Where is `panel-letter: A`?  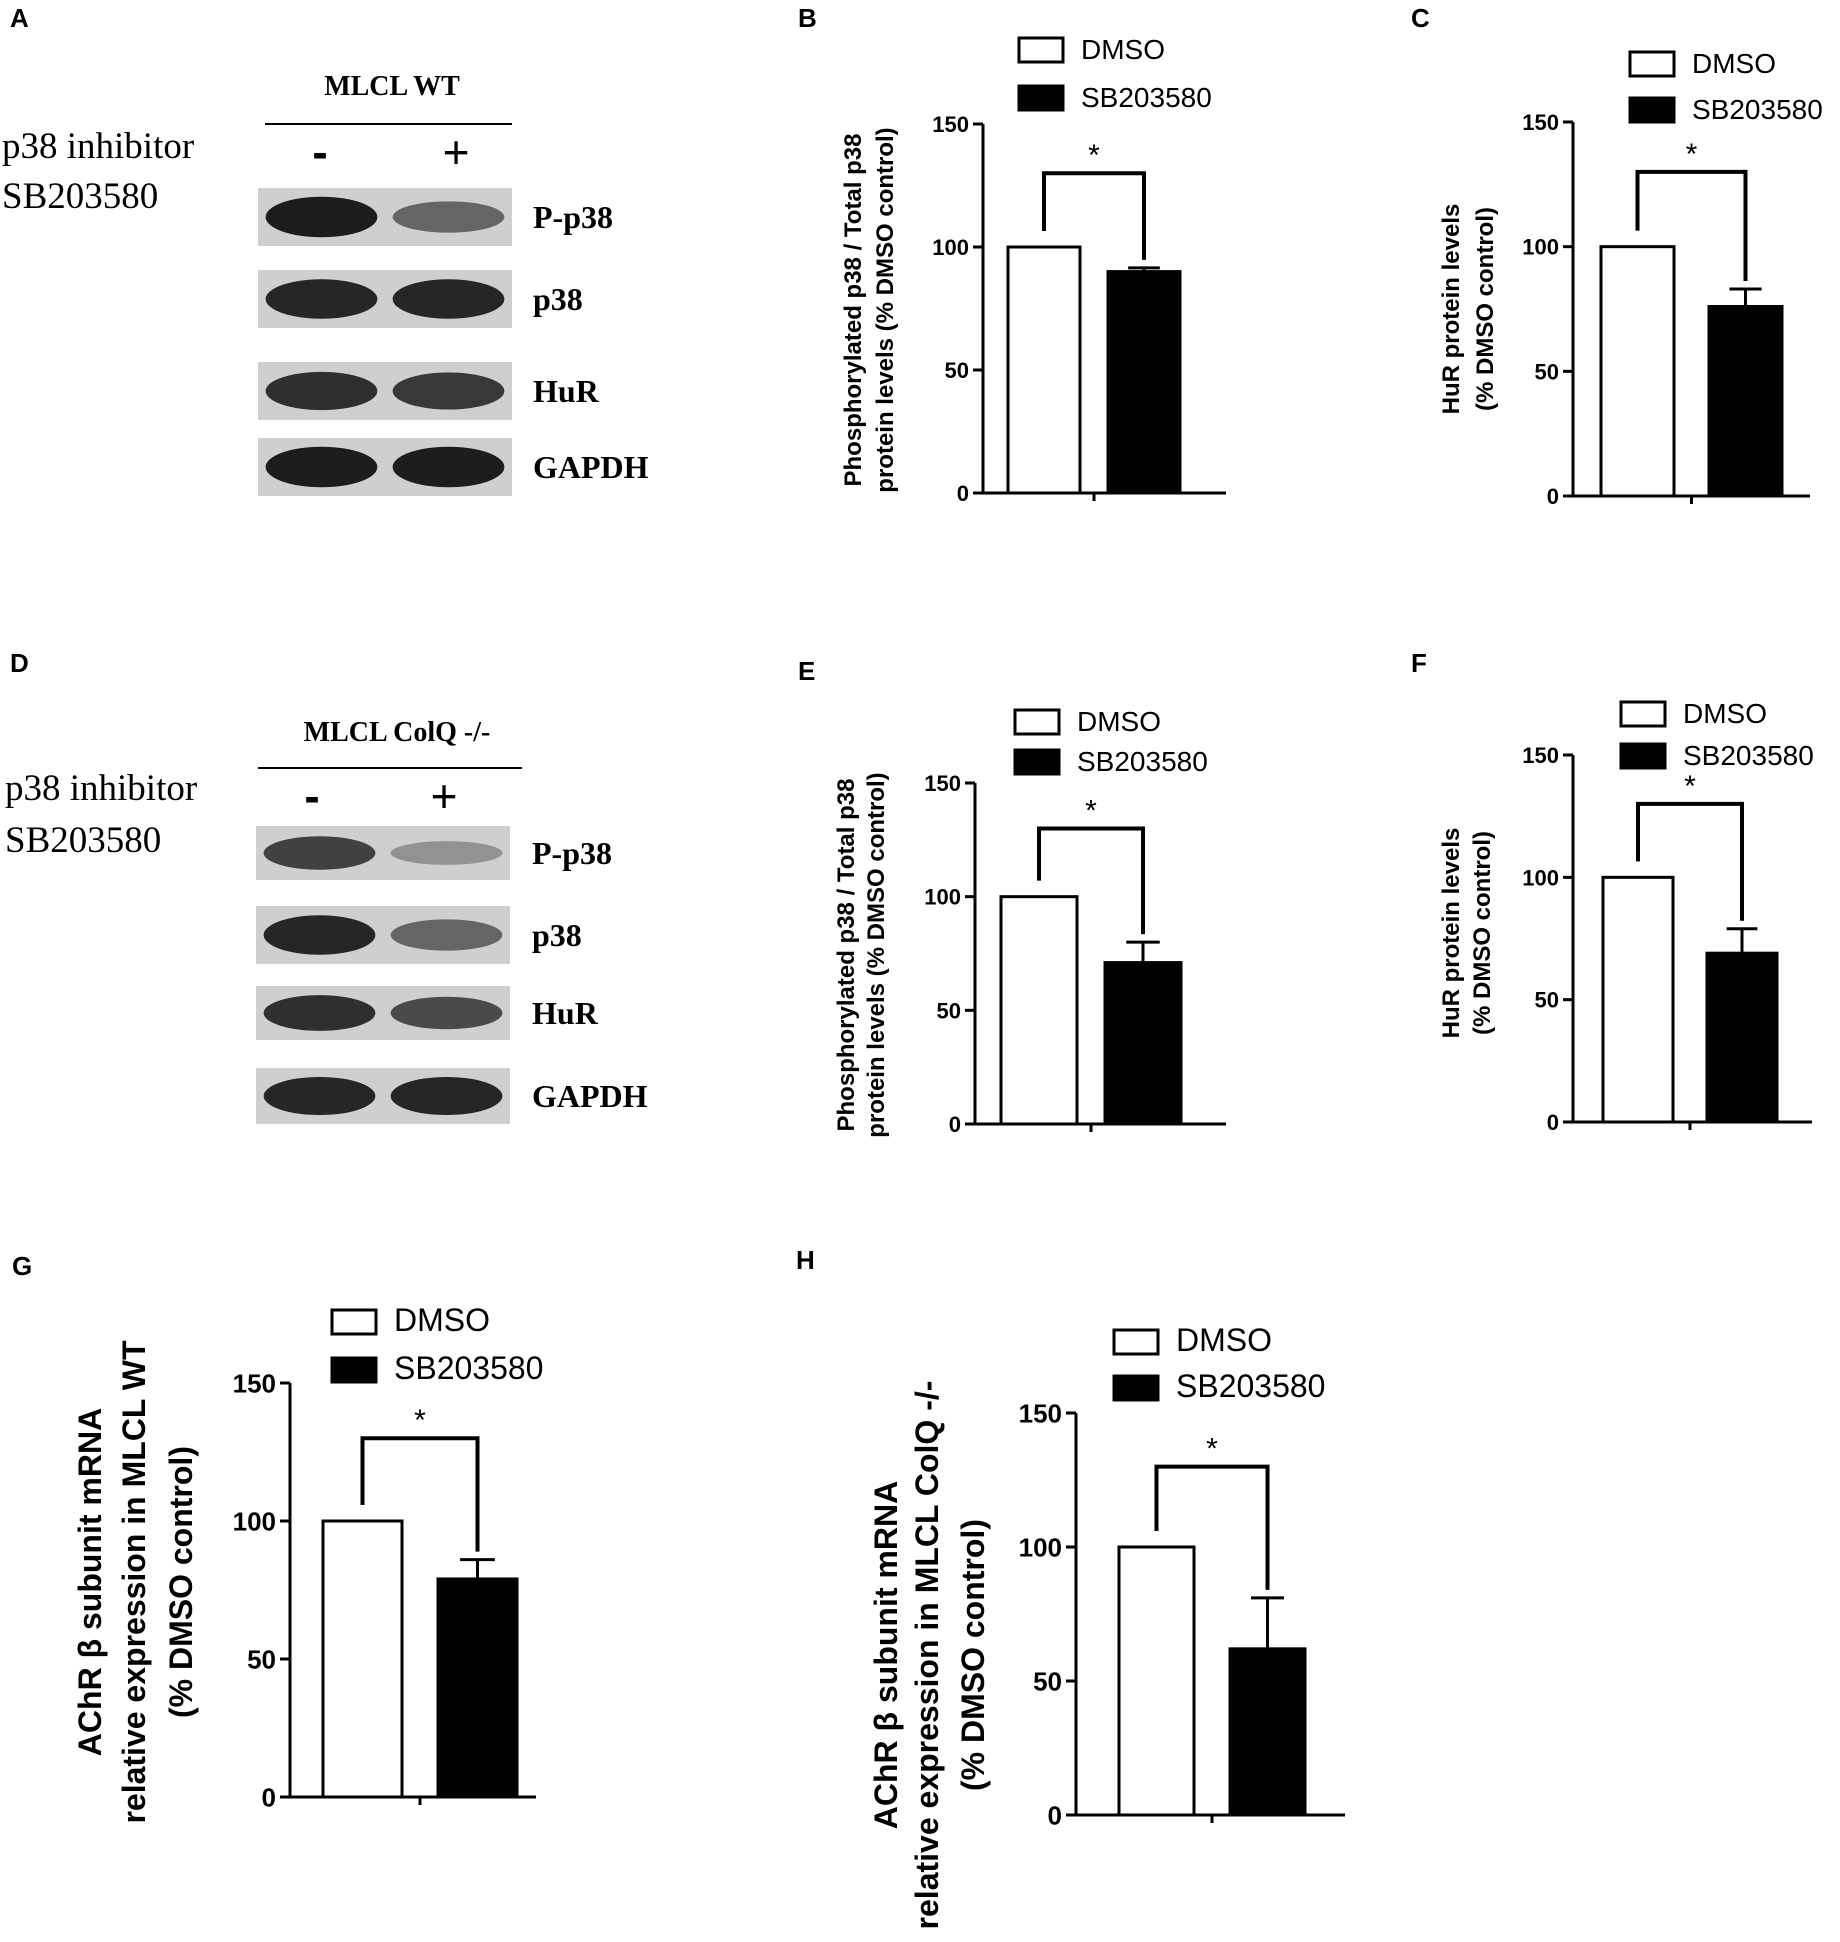
panel-letter: A is located at coordinates (19, 18).